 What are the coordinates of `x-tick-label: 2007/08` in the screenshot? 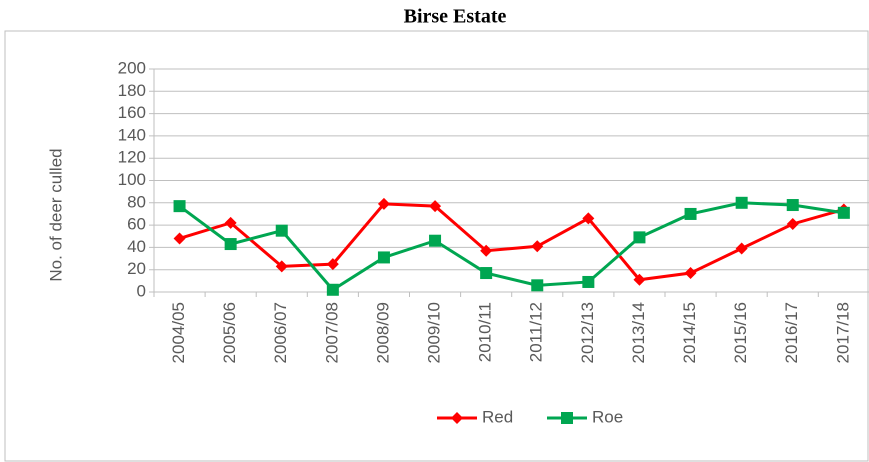 It's located at (331, 332).